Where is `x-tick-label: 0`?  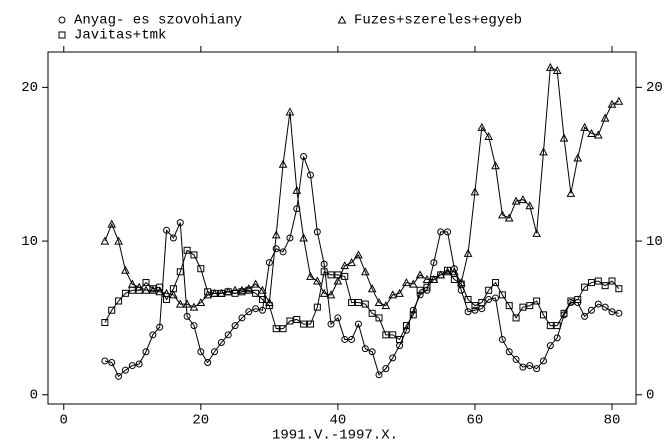
x-tick-label: 0 is located at coordinates (64, 421).